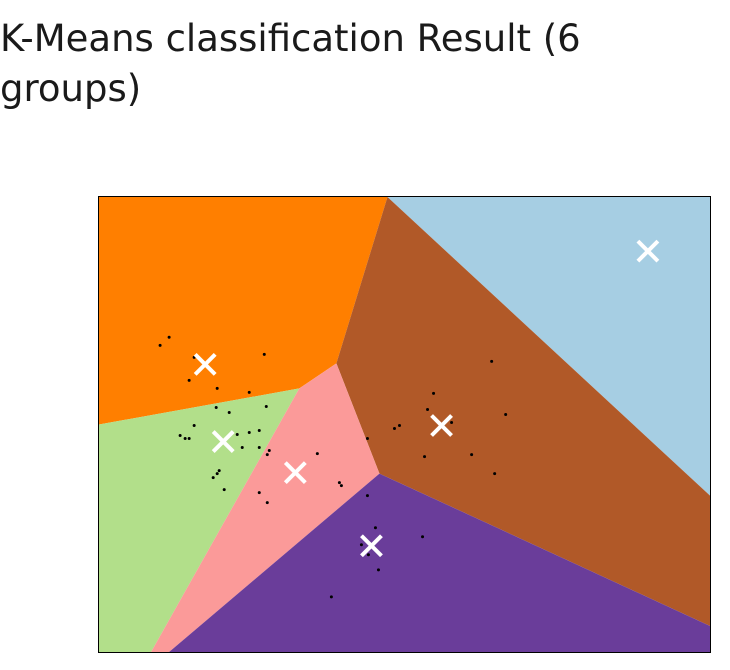 The height and width of the screenshot is (670, 730). What do you see at coordinates (290, 63) in the screenshot?
I see `chart-title: K-Means classification Result (6 groups)` at bounding box center [290, 63].